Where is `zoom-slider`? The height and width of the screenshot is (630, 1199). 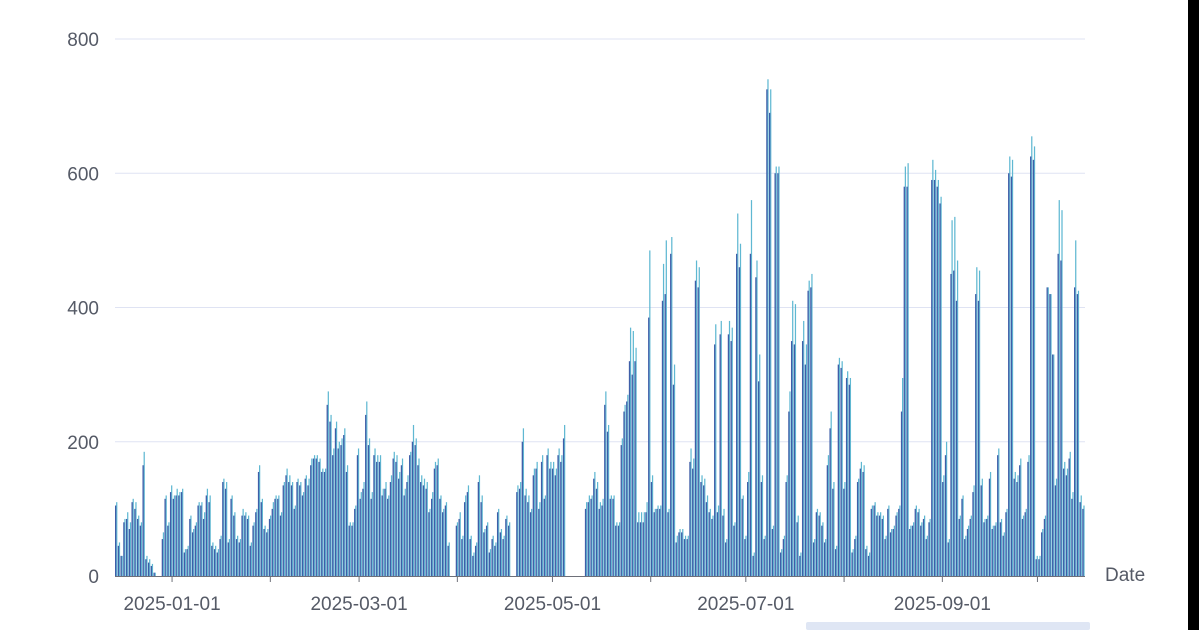 zoom-slider is located at coordinates (948, 626).